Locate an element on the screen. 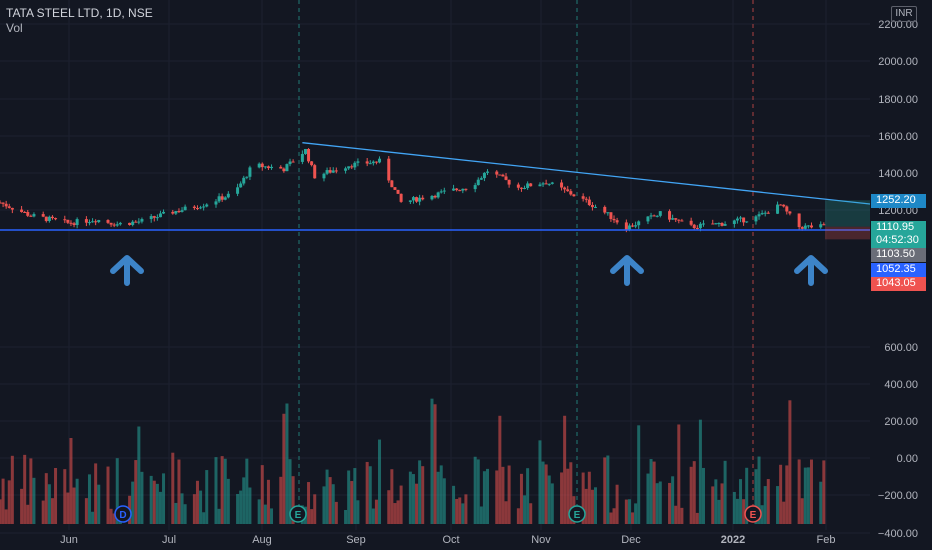 Image resolution: width=932 pixels, height=550 pixels. symbol-title: TATA STEEL LTD, 1D, NSE is located at coordinates (79, 13).